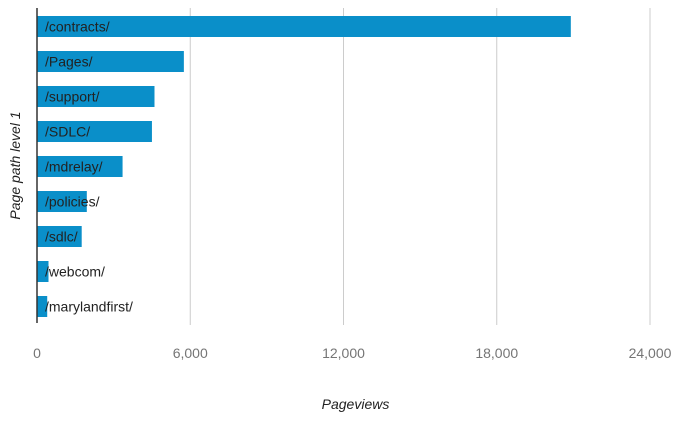 The width and height of the screenshot is (677, 422). Describe the element at coordinates (37, 353) in the screenshot. I see `x-tick-label: 0` at that location.